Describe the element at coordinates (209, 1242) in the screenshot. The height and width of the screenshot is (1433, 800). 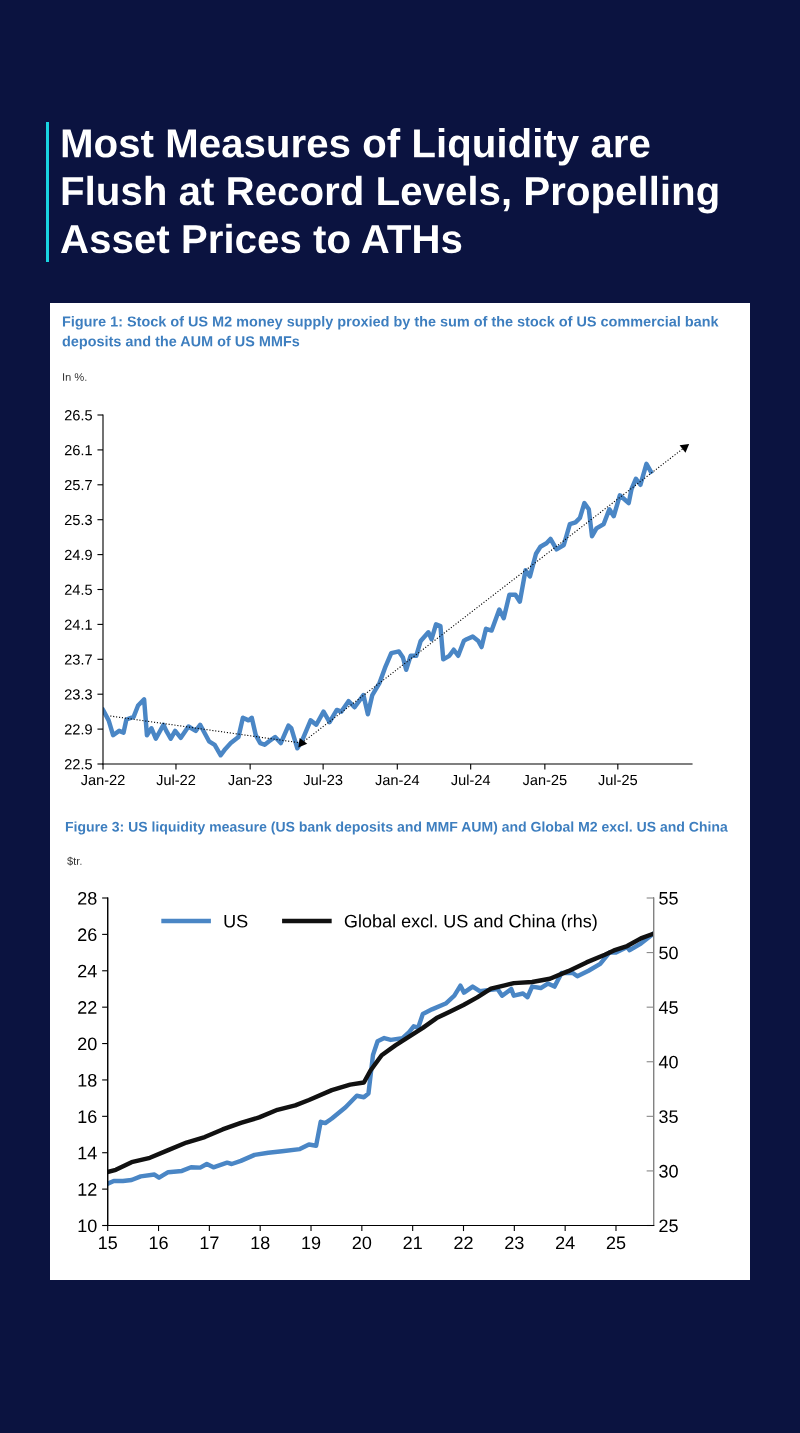
I see `x-tick-label: 17` at that location.